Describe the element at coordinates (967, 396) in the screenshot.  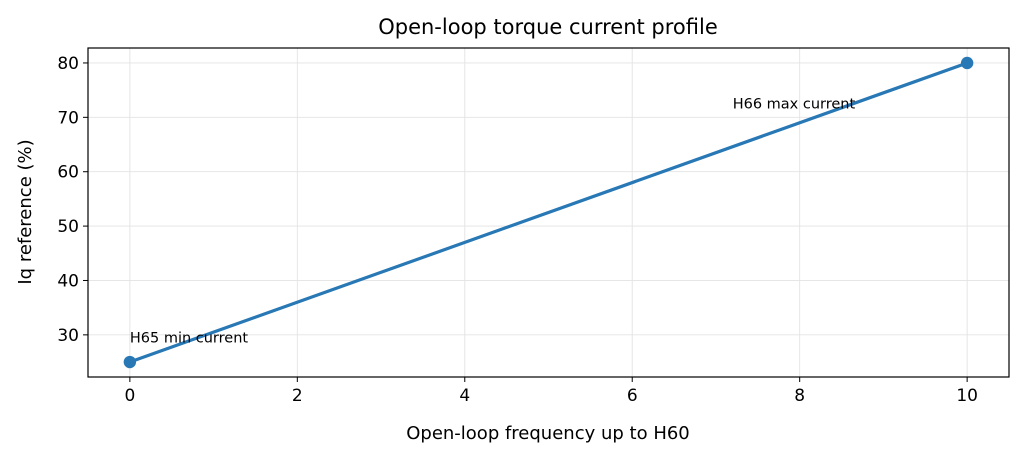
I see `x-tick-label: 10` at that location.